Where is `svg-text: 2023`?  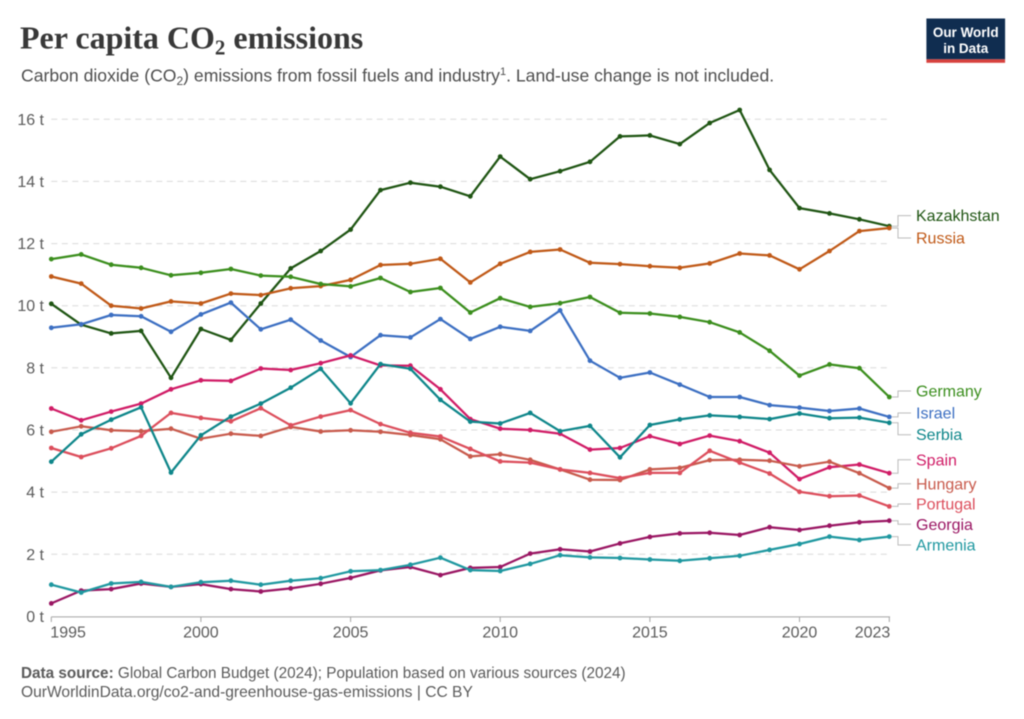 svg-text: 2023 is located at coordinates (873, 633).